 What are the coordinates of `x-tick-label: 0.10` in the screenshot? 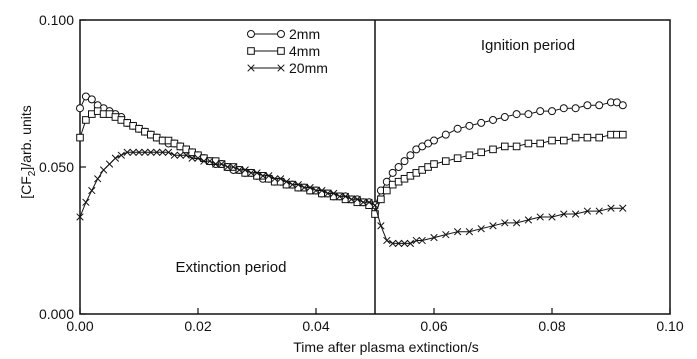 It's located at (669, 326).